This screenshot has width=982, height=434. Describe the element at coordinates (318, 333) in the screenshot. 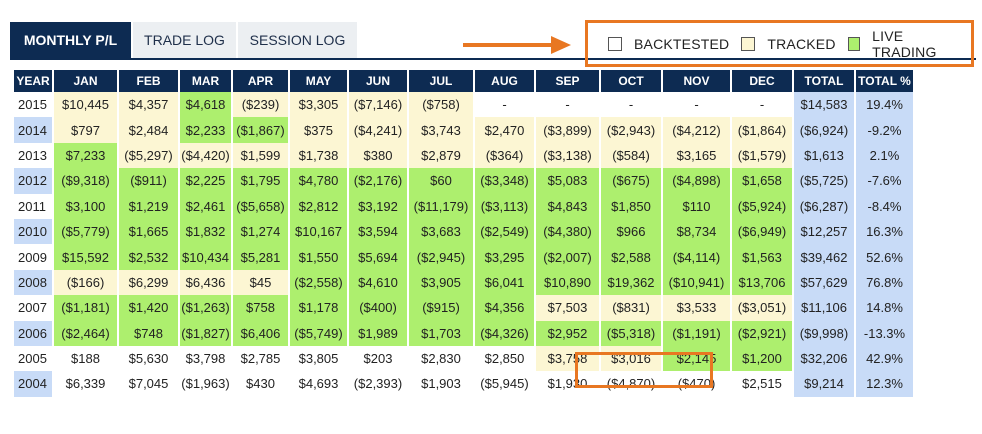

I see `month-cell: ($5,749)` at that location.